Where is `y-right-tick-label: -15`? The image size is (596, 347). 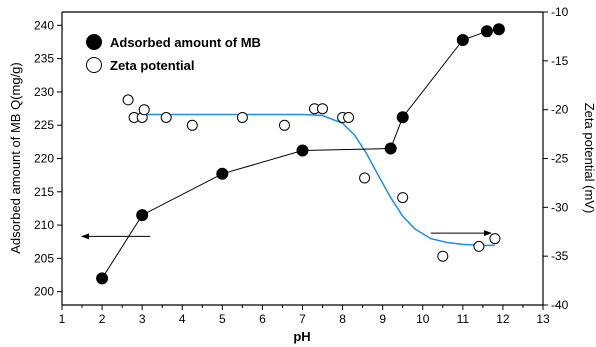
y-right-tick-label: -15 is located at coordinates (560, 61).